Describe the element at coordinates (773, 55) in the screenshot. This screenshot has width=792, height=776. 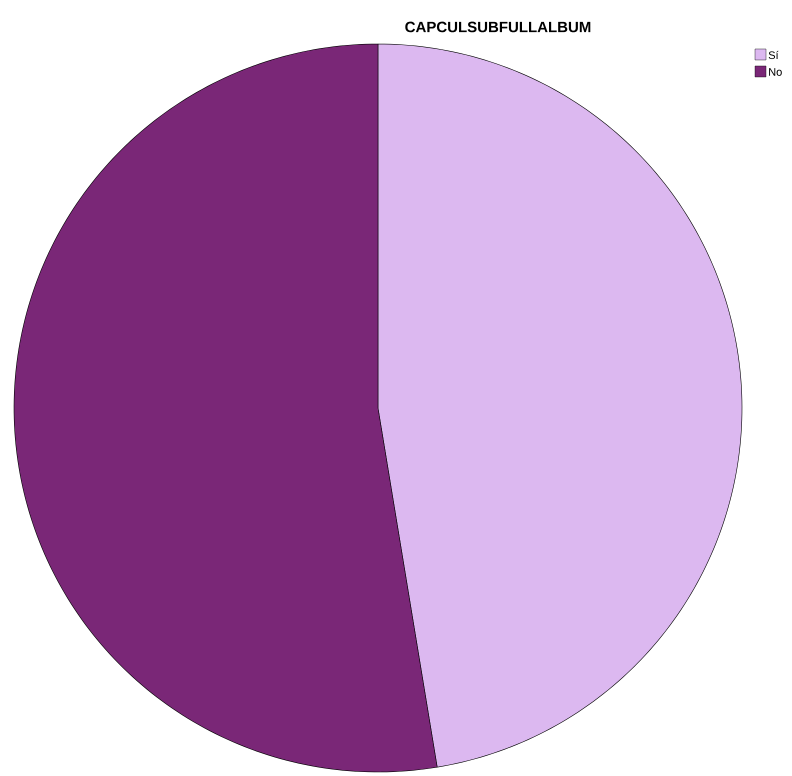
I see `legend-label: Sí` at that location.